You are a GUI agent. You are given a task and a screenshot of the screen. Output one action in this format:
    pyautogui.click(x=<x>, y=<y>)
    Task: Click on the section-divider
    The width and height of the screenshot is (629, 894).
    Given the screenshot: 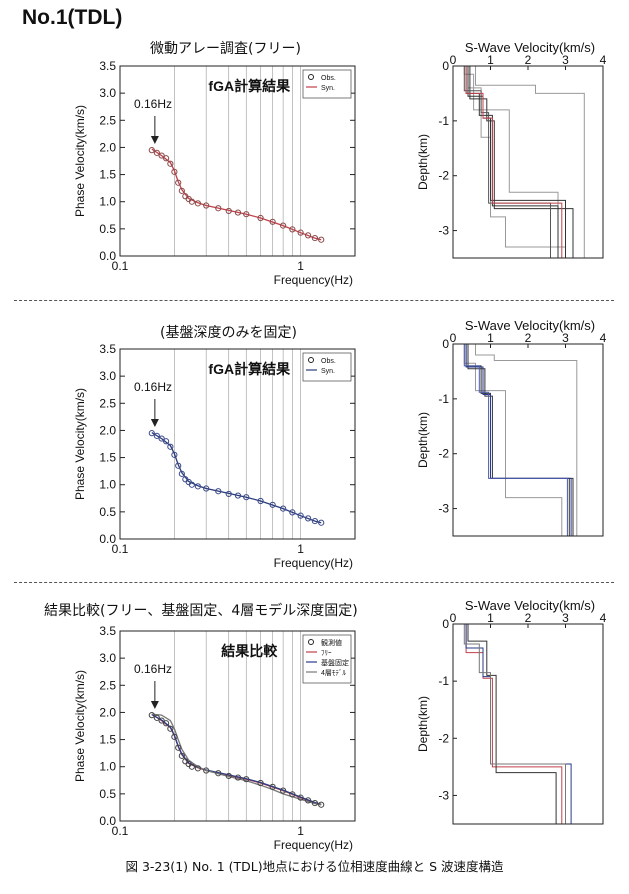 What is the action you would take?
    pyautogui.click(x=314, y=300)
    